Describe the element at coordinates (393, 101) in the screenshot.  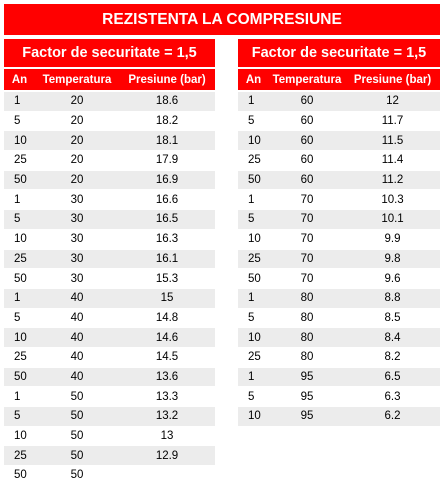
I see `cell-presiune: 12` at that location.